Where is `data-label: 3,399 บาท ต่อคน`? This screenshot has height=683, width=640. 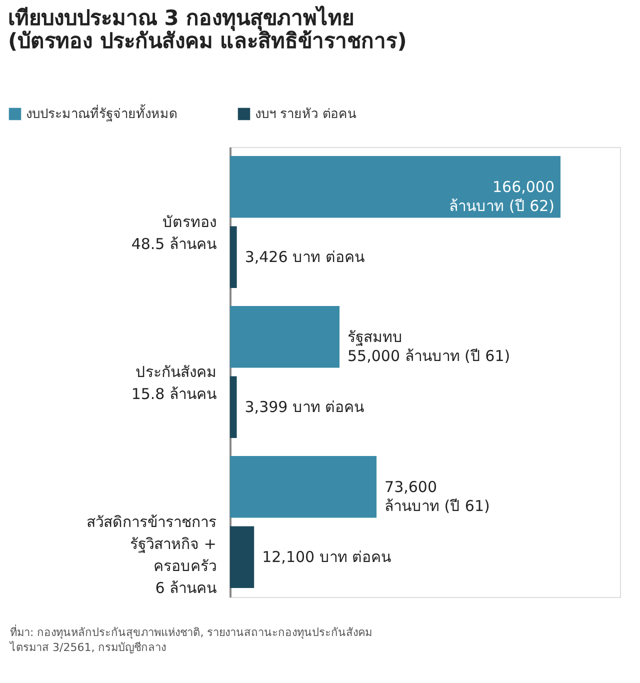 data-label: 3,399 บาท ต่อคน is located at coordinates (304, 407).